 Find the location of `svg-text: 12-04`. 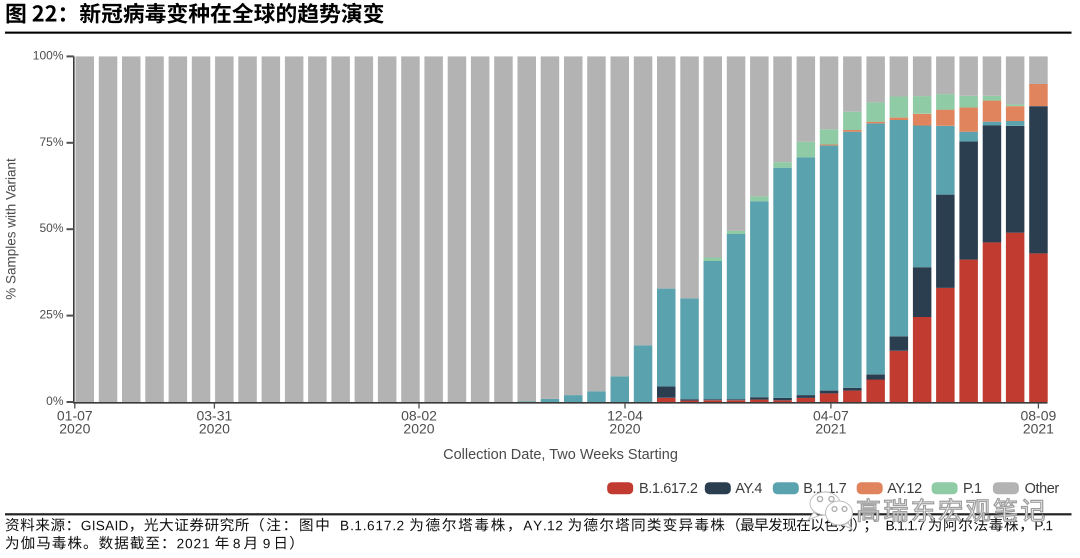

svg-text: 12-04 is located at coordinates (625, 416).